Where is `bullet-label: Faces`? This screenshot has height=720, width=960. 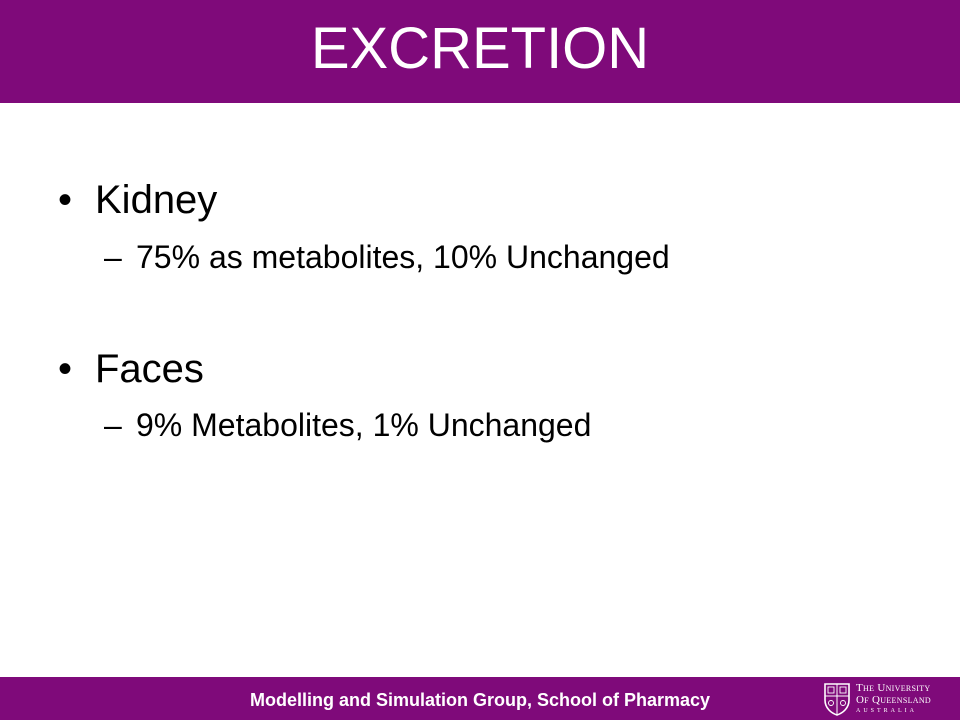 bullet-label: Faces is located at coordinates (149, 369).